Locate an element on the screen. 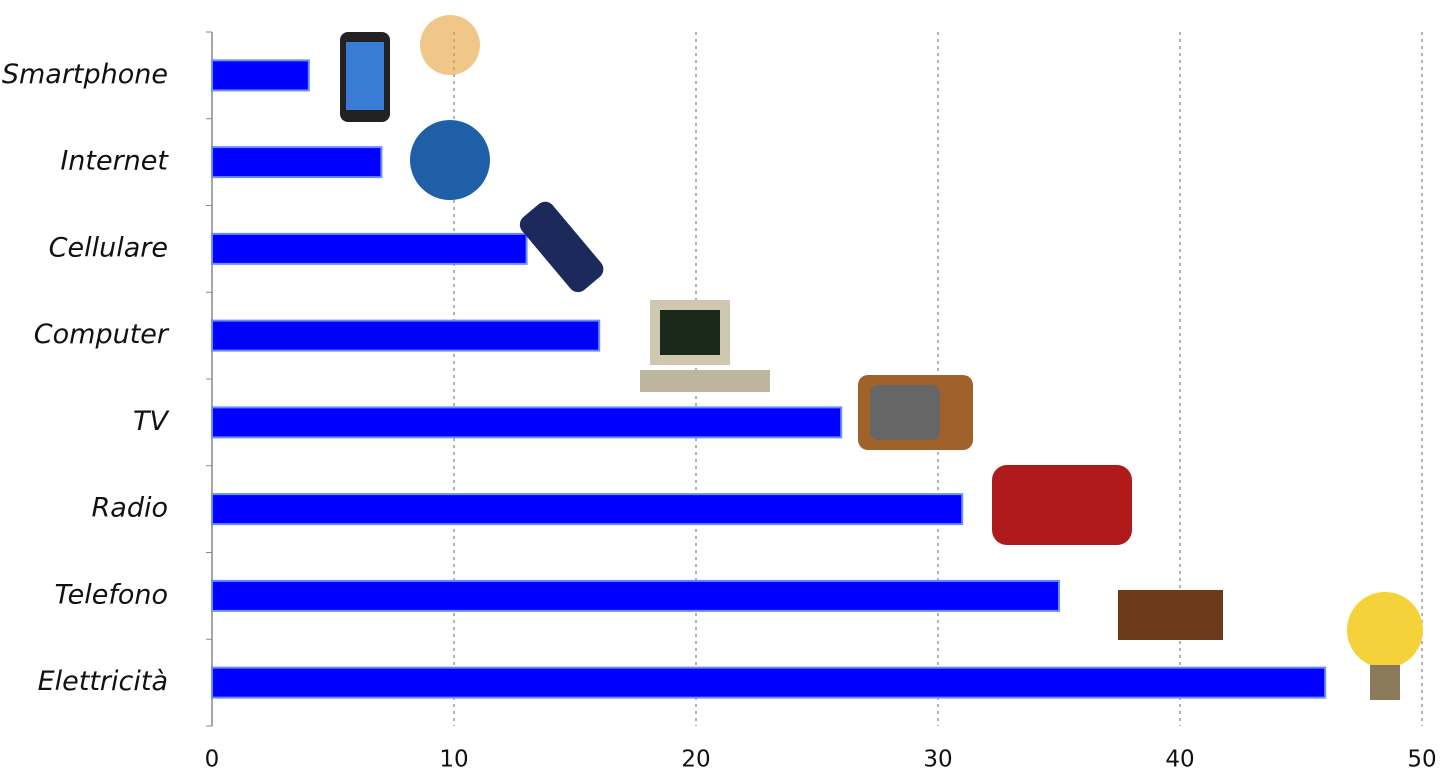 Image resolution: width=1441 pixels, height=775 pixels. y-tick-label: Internet is located at coordinates (114, 161).